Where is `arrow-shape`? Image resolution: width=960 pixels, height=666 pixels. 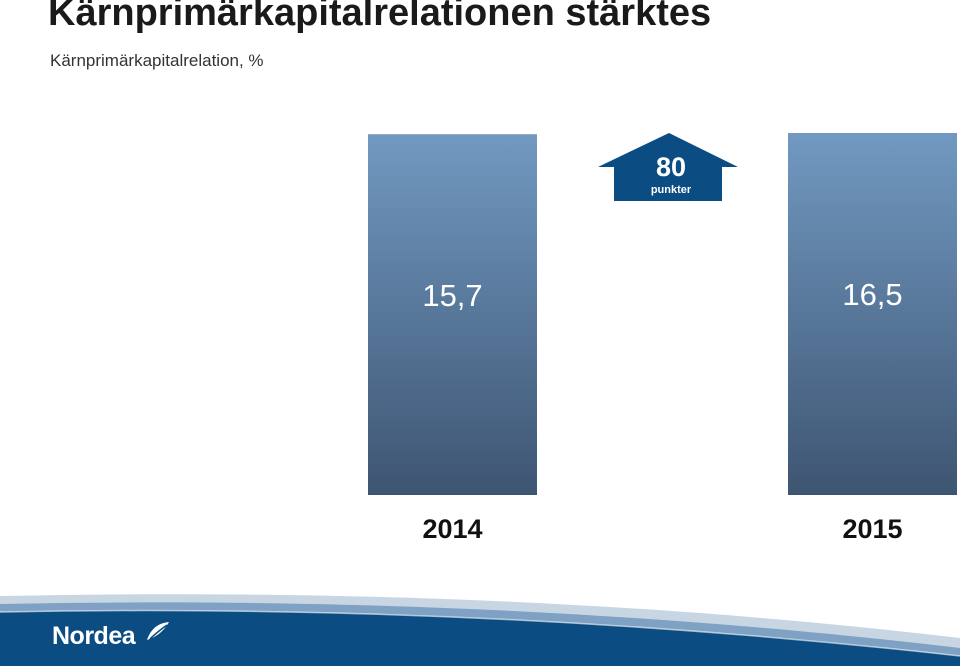 arrow-shape is located at coordinates (668, 167).